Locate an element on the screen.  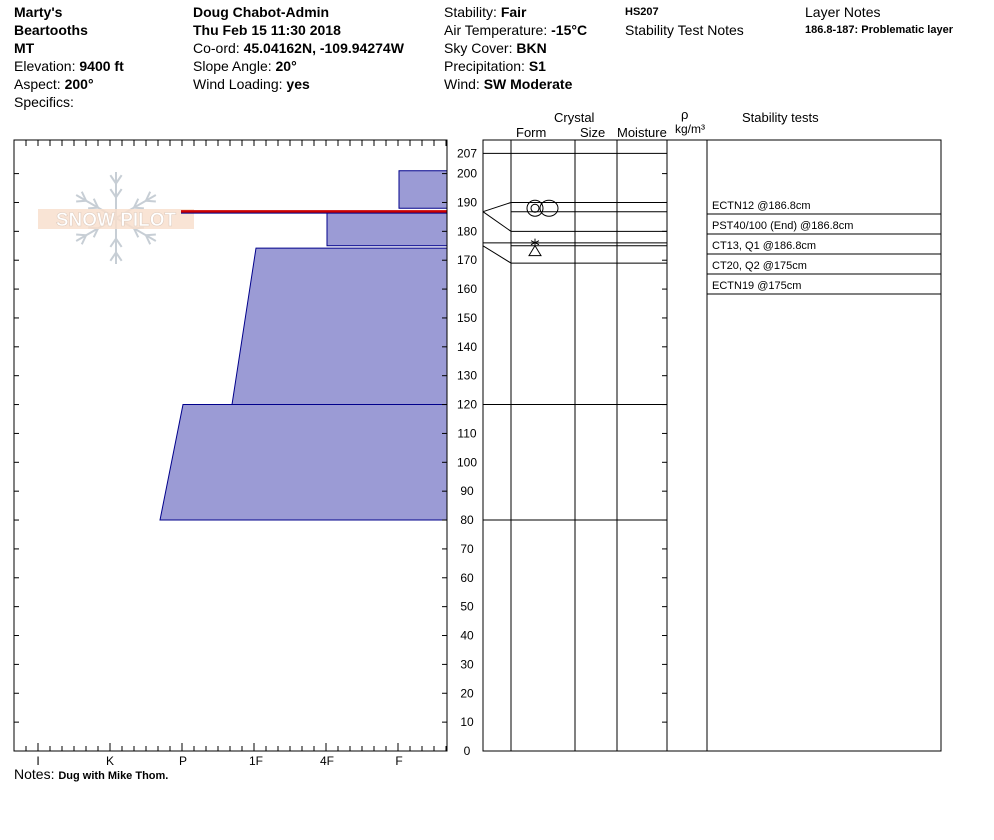
wind-loading: Wind Loading: yes is located at coordinates (251, 84).